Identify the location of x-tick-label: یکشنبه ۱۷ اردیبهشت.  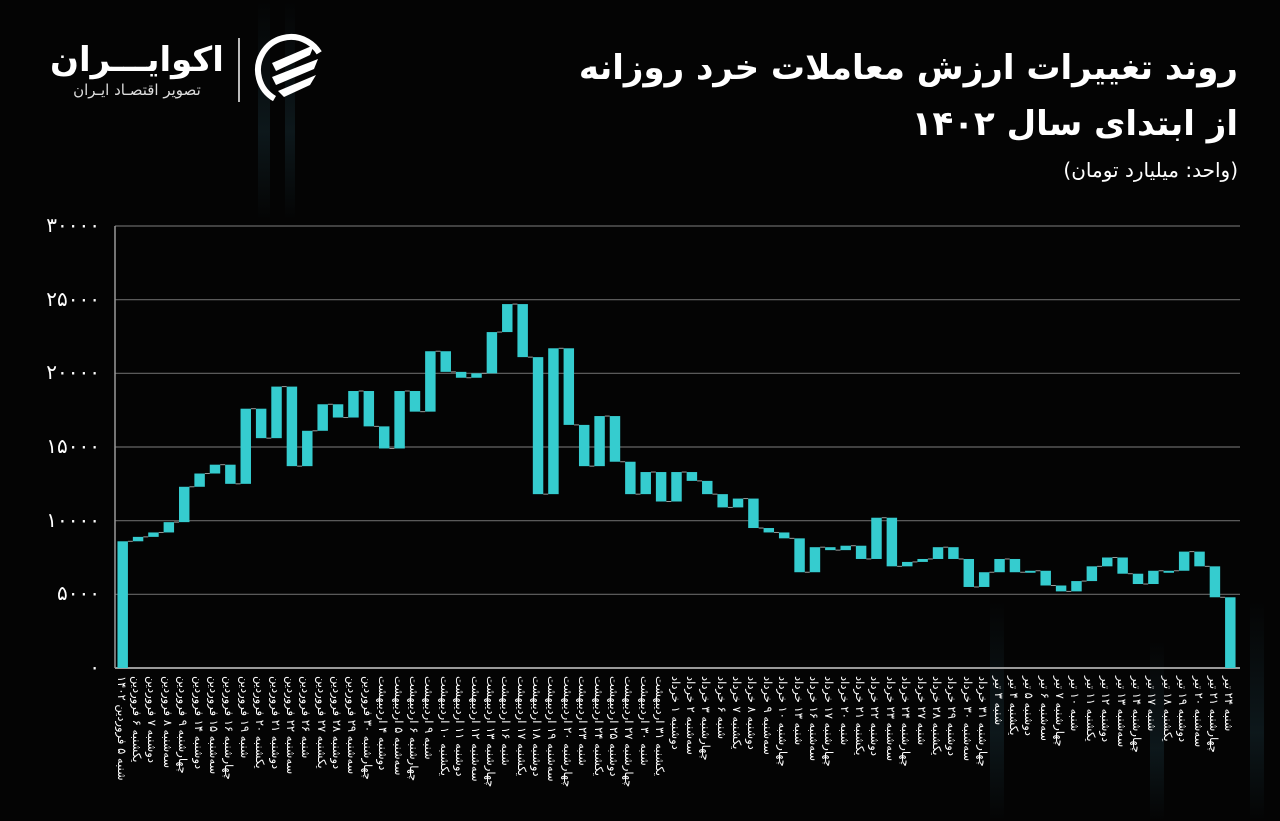
(521, 726).